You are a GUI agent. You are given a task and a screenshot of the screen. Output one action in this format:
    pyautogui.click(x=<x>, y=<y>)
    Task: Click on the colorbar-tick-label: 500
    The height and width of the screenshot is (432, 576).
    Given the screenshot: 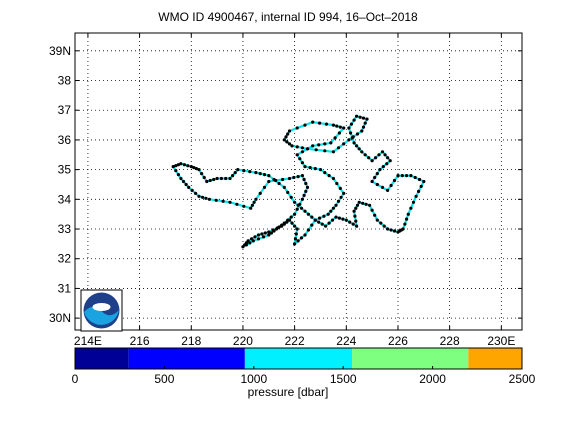 What is the action you would take?
    pyautogui.click(x=164, y=379)
    